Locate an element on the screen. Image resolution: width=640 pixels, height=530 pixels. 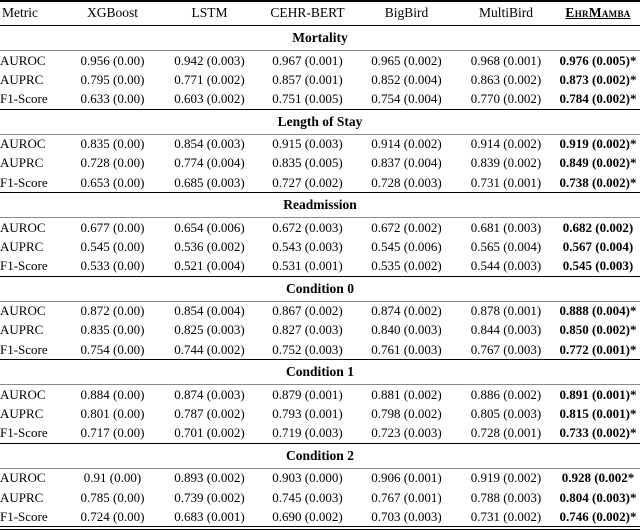
metric-value: 0.535 (0.002) is located at coordinates (406, 266).